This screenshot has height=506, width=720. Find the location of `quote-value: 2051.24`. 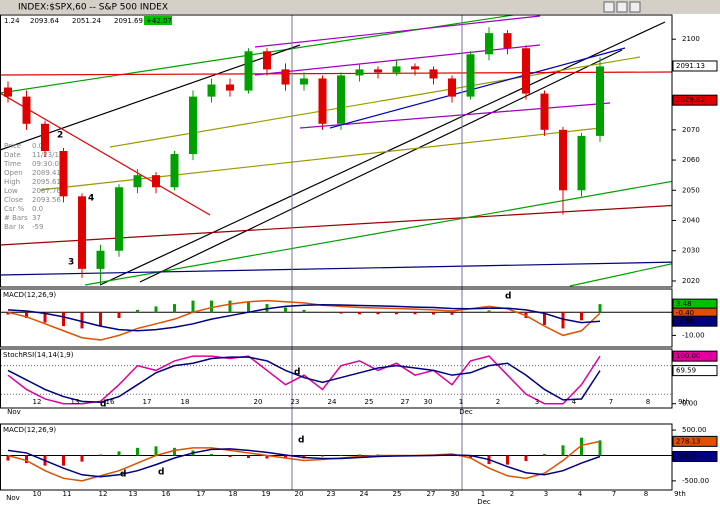

quote-value: 2051.24 is located at coordinates (86, 21).